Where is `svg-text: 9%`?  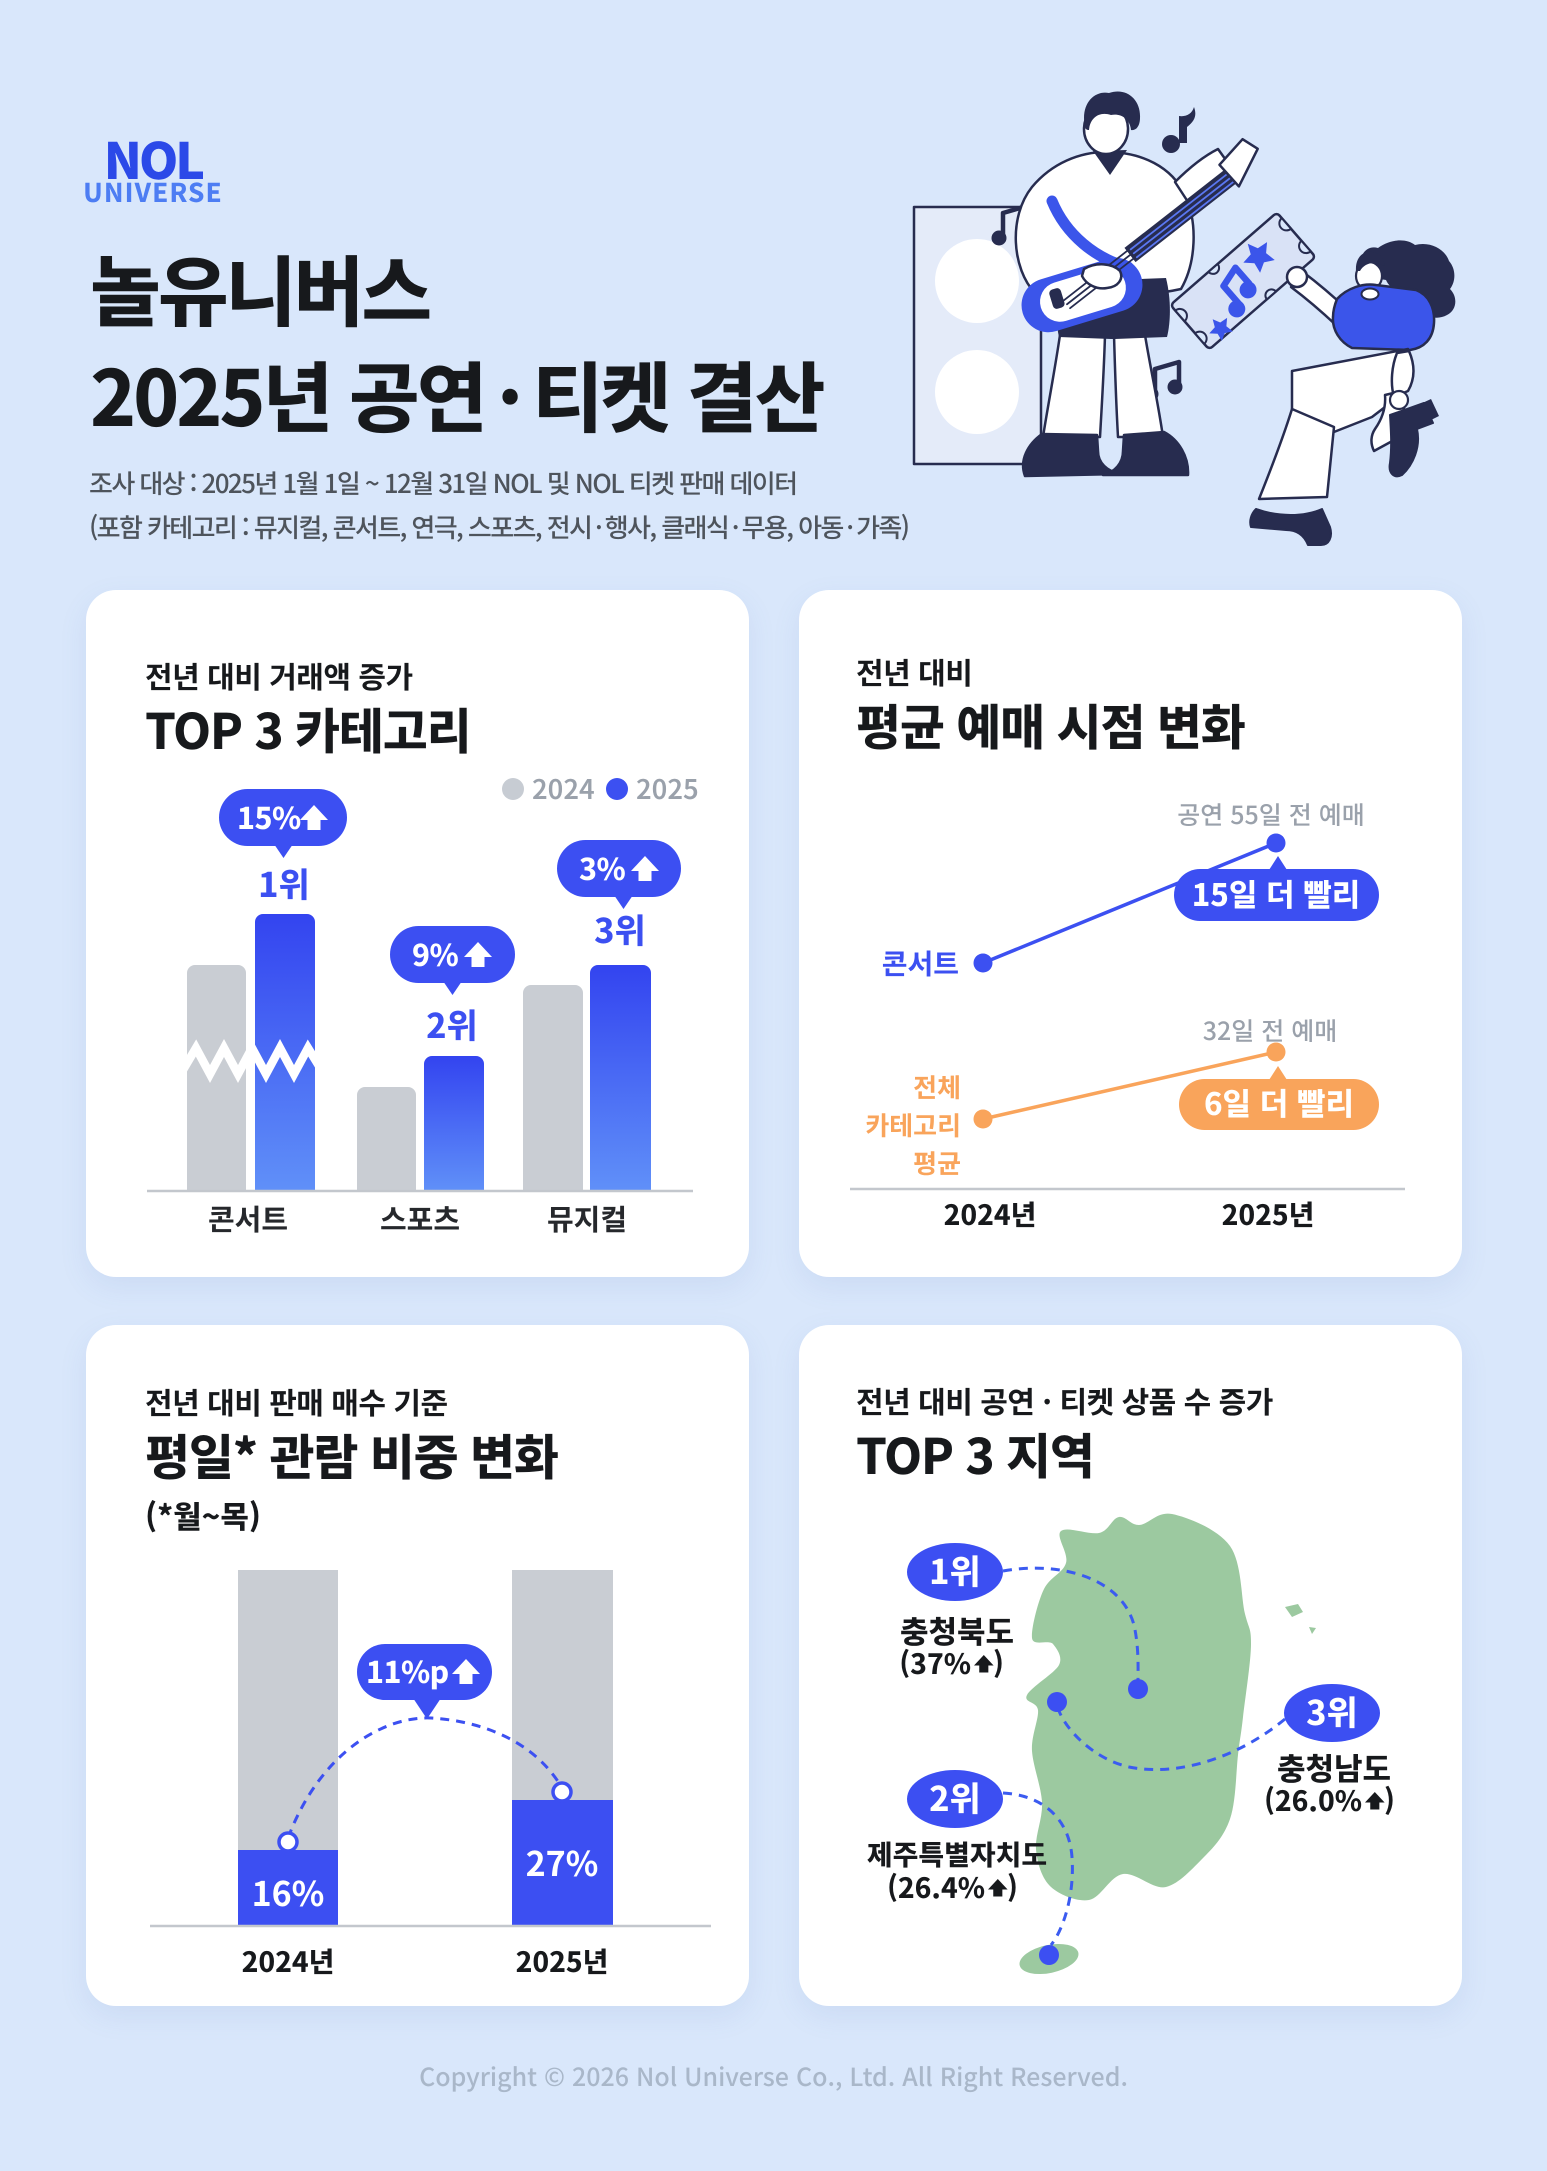 svg-text: 9% is located at coordinates (435, 953).